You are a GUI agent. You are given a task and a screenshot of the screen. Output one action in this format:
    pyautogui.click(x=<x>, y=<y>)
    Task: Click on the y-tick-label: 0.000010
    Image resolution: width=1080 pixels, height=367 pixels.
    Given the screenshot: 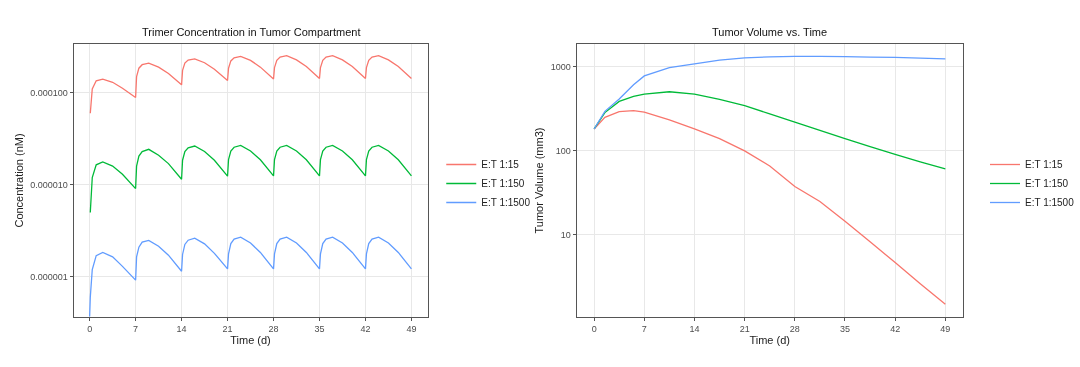 What is the action you would take?
    pyautogui.click(x=49, y=184)
    